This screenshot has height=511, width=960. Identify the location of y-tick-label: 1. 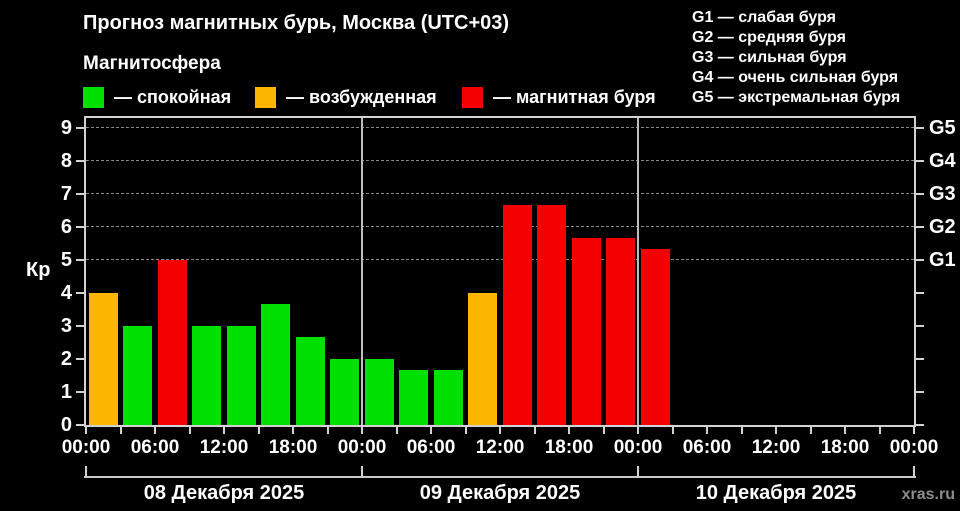
(66, 392).